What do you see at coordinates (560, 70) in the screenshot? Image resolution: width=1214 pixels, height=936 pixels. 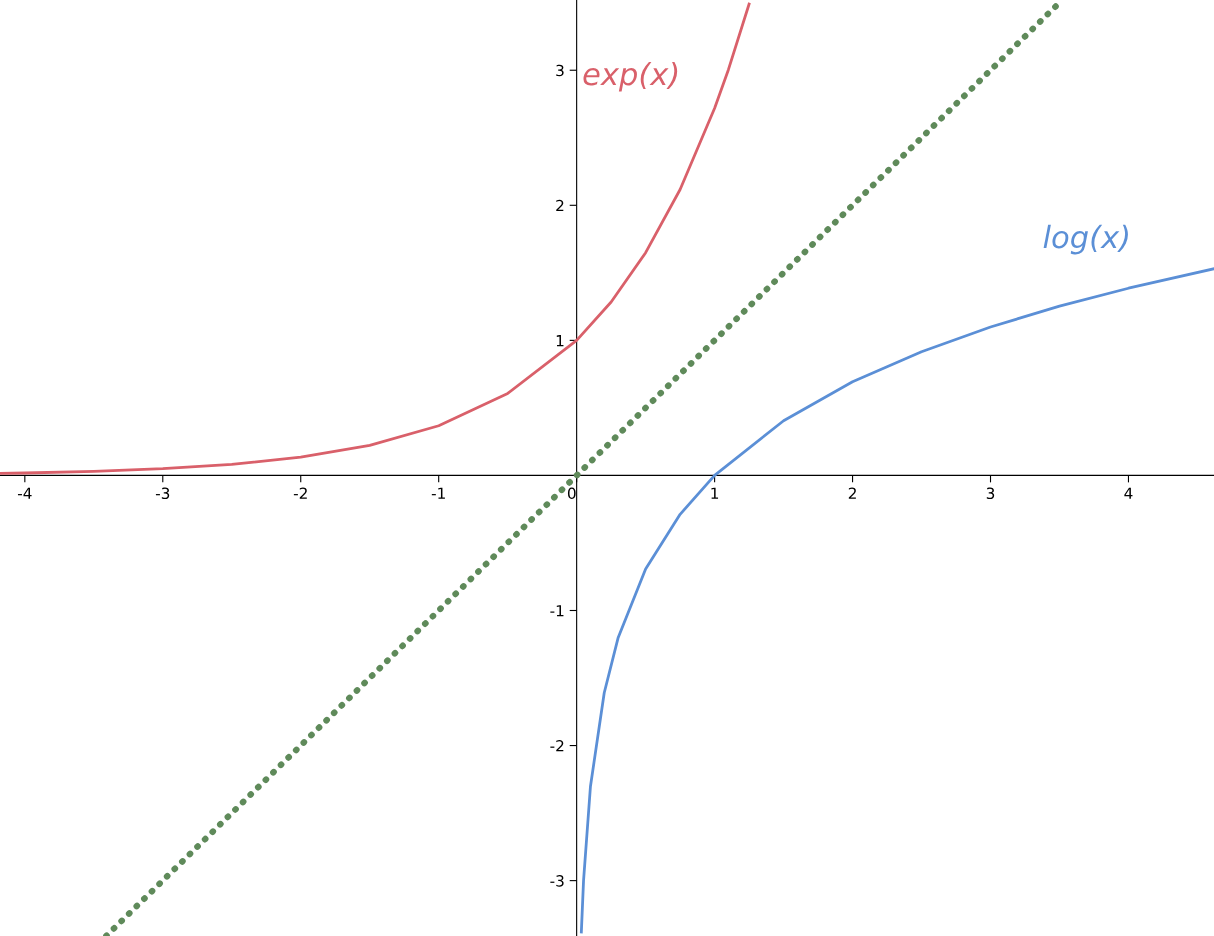 I see `y-tick-label: 3` at bounding box center [560, 70].